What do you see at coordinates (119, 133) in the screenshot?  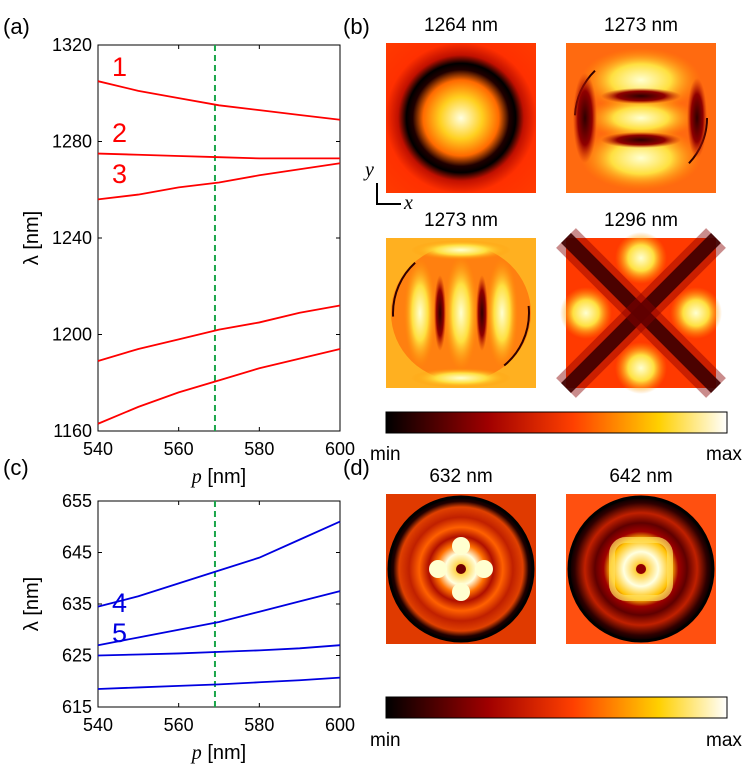 I see `series-label-2: 2` at bounding box center [119, 133].